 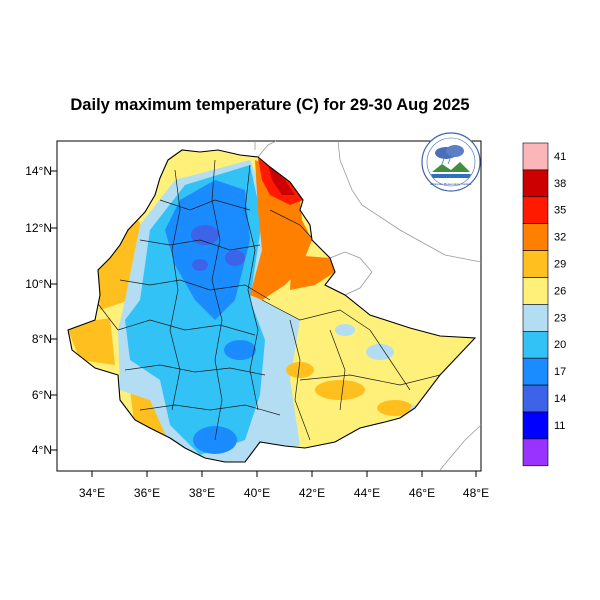 What do you see at coordinates (560, 265) in the screenshot?
I see `colorbar-label: 29` at bounding box center [560, 265].